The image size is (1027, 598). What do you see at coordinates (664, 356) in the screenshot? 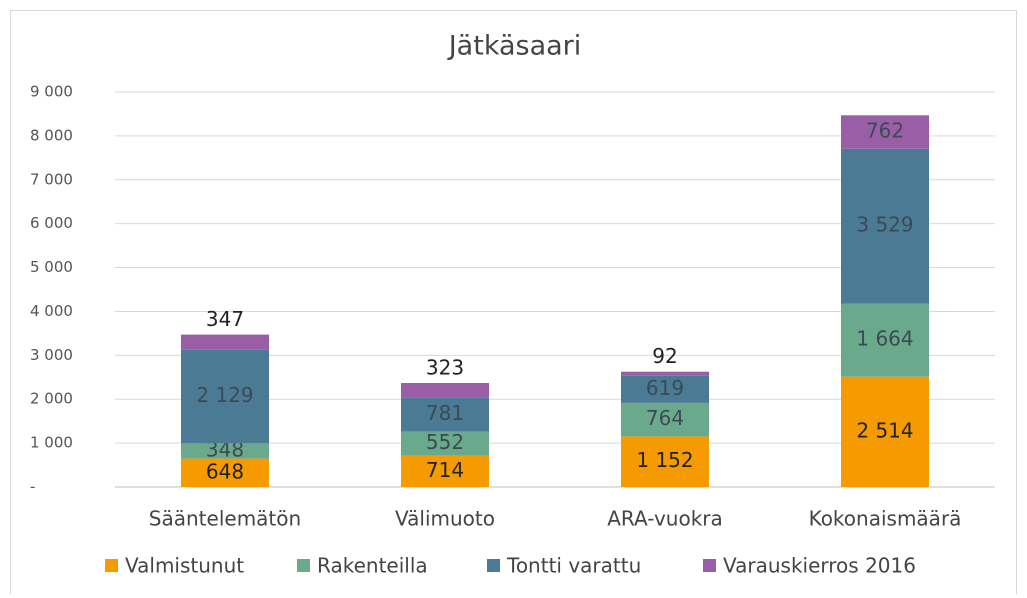
I see `data-label: 92` at bounding box center [664, 356].